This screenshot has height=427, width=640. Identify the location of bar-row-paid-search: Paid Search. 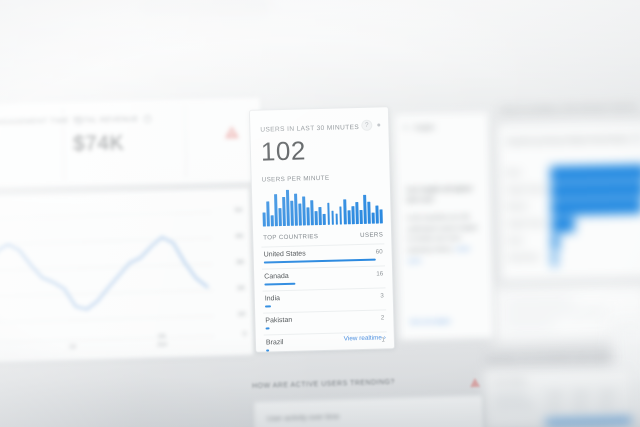
(574, 258).